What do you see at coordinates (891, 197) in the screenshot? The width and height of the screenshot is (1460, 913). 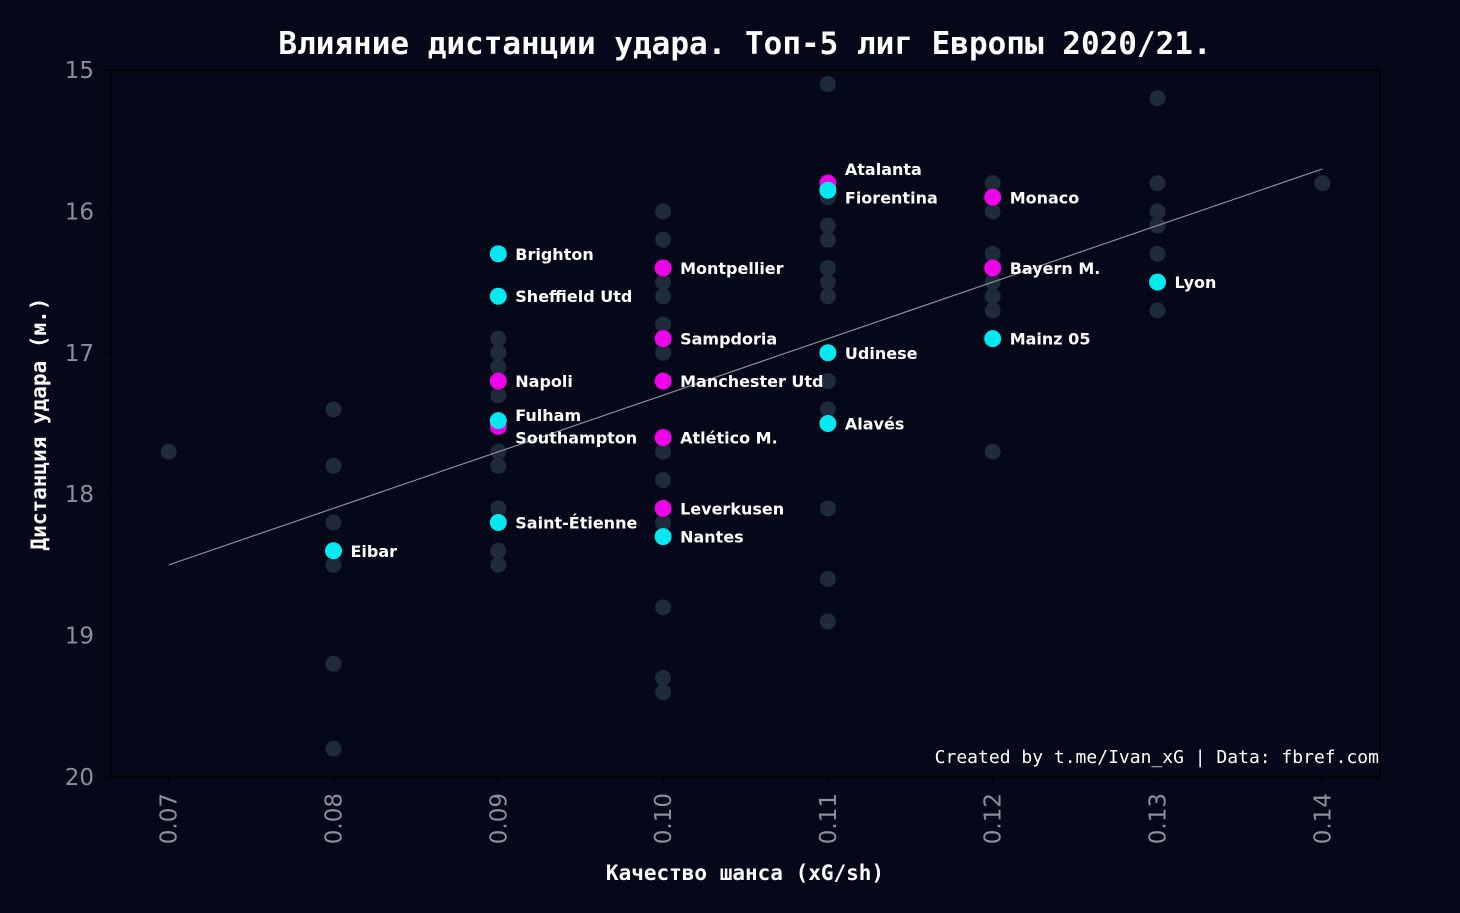 I see `label-fiorentina: Fiorentina` at bounding box center [891, 197].